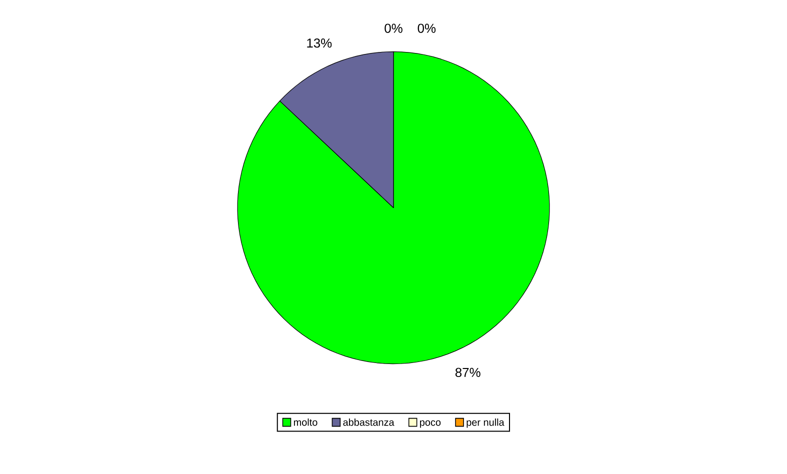  I want to click on data-label: 13%, so click(319, 43).